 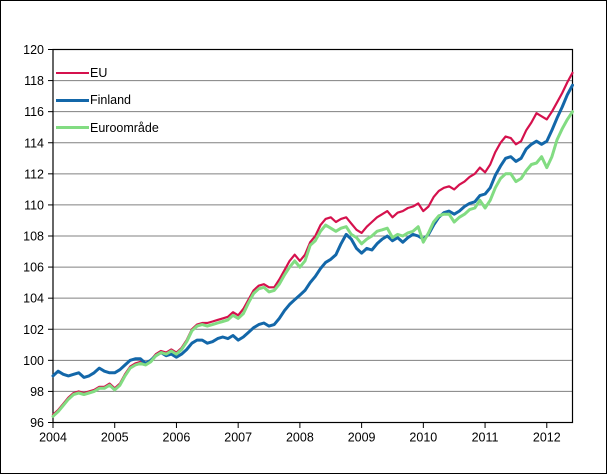 I want to click on legend-swatch-eu, so click(x=72, y=72).